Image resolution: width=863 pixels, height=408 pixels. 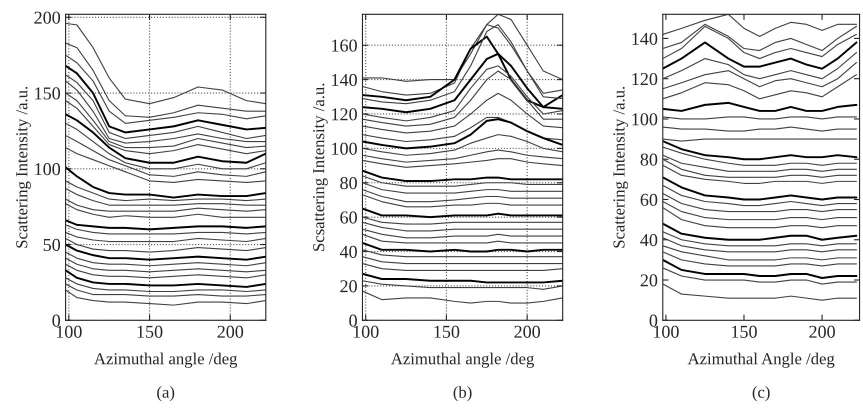 What do you see at coordinates (47, 93) in the screenshot?
I see `y-tick-label: 150` at bounding box center [47, 93].